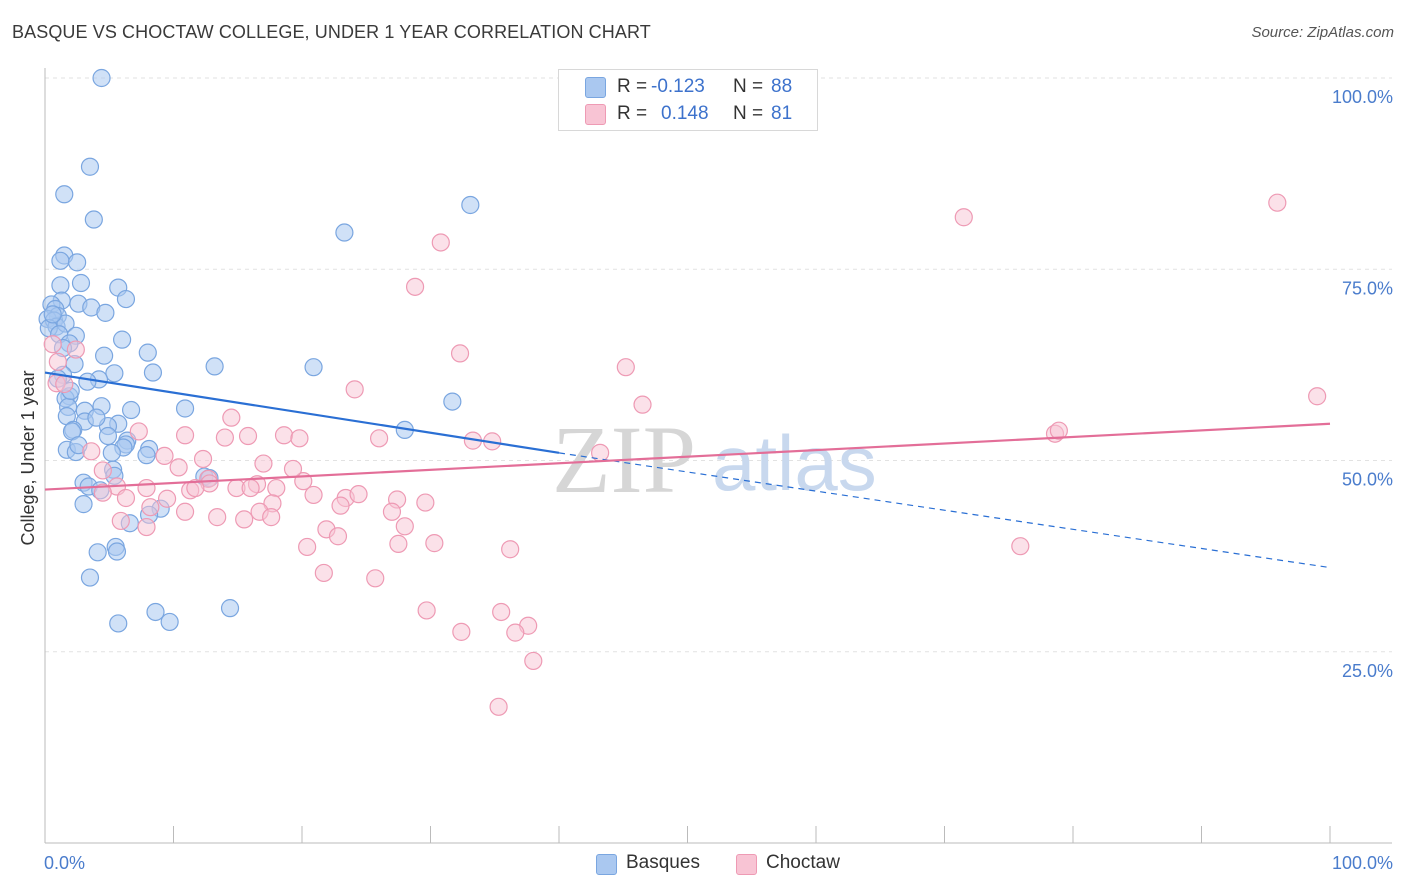 The width and height of the screenshot is (1406, 892). Describe the element at coordinates (663, 862) in the screenshot. I see `basques-legend-label: Basques` at that location.